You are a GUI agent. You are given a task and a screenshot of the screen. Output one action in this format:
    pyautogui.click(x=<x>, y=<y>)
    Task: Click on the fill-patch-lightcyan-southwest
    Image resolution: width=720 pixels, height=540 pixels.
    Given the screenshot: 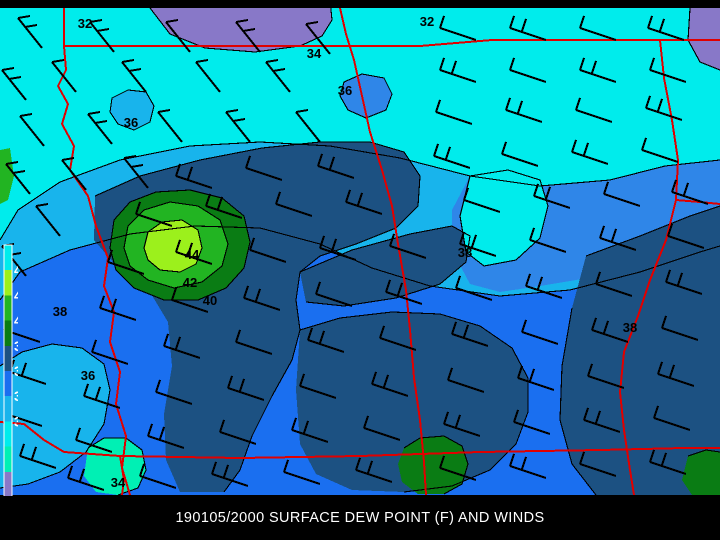 What is the action you would take?
    pyautogui.click(x=55, y=416)
    